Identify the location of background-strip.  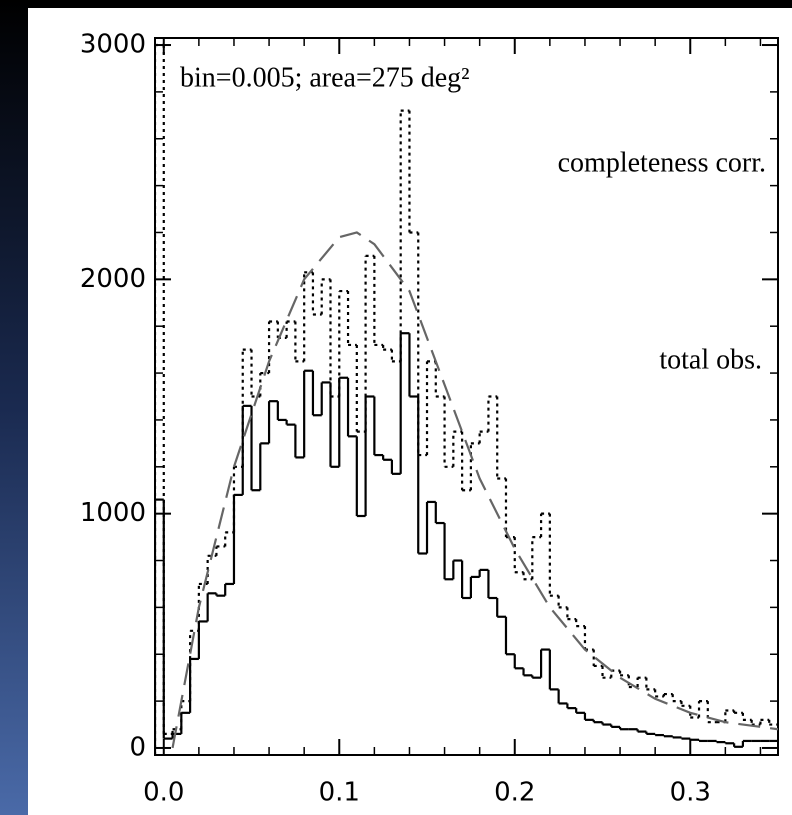
(14, 407).